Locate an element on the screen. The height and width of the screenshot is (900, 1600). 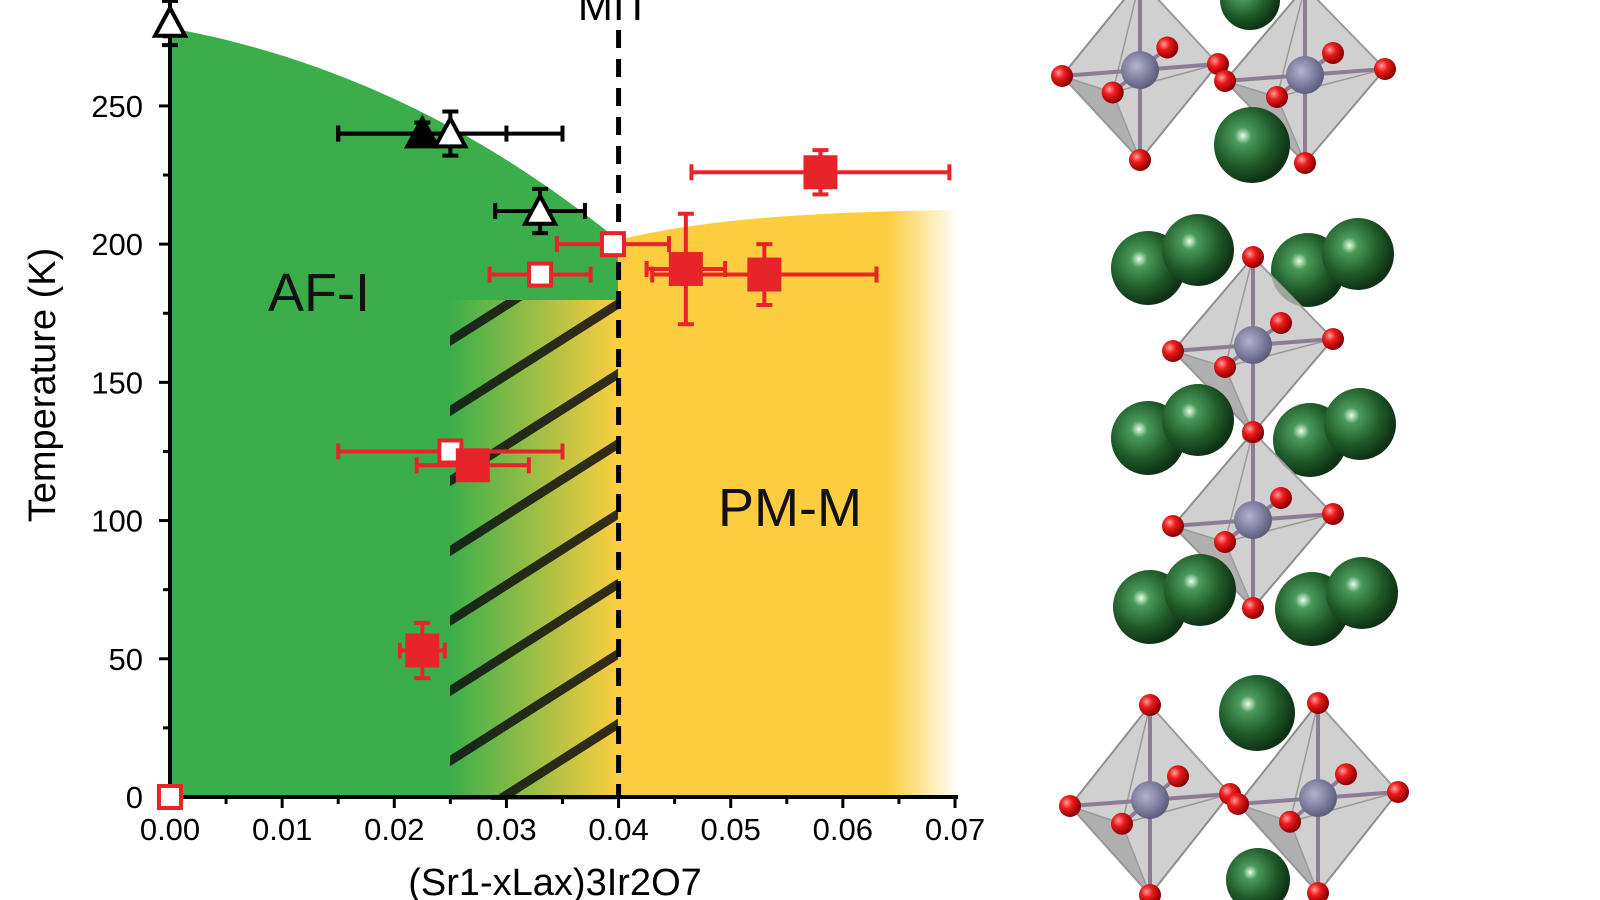
x-axis-label: (Sr1-xLax)3Ir2O7 is located at coordinates (555, 881).